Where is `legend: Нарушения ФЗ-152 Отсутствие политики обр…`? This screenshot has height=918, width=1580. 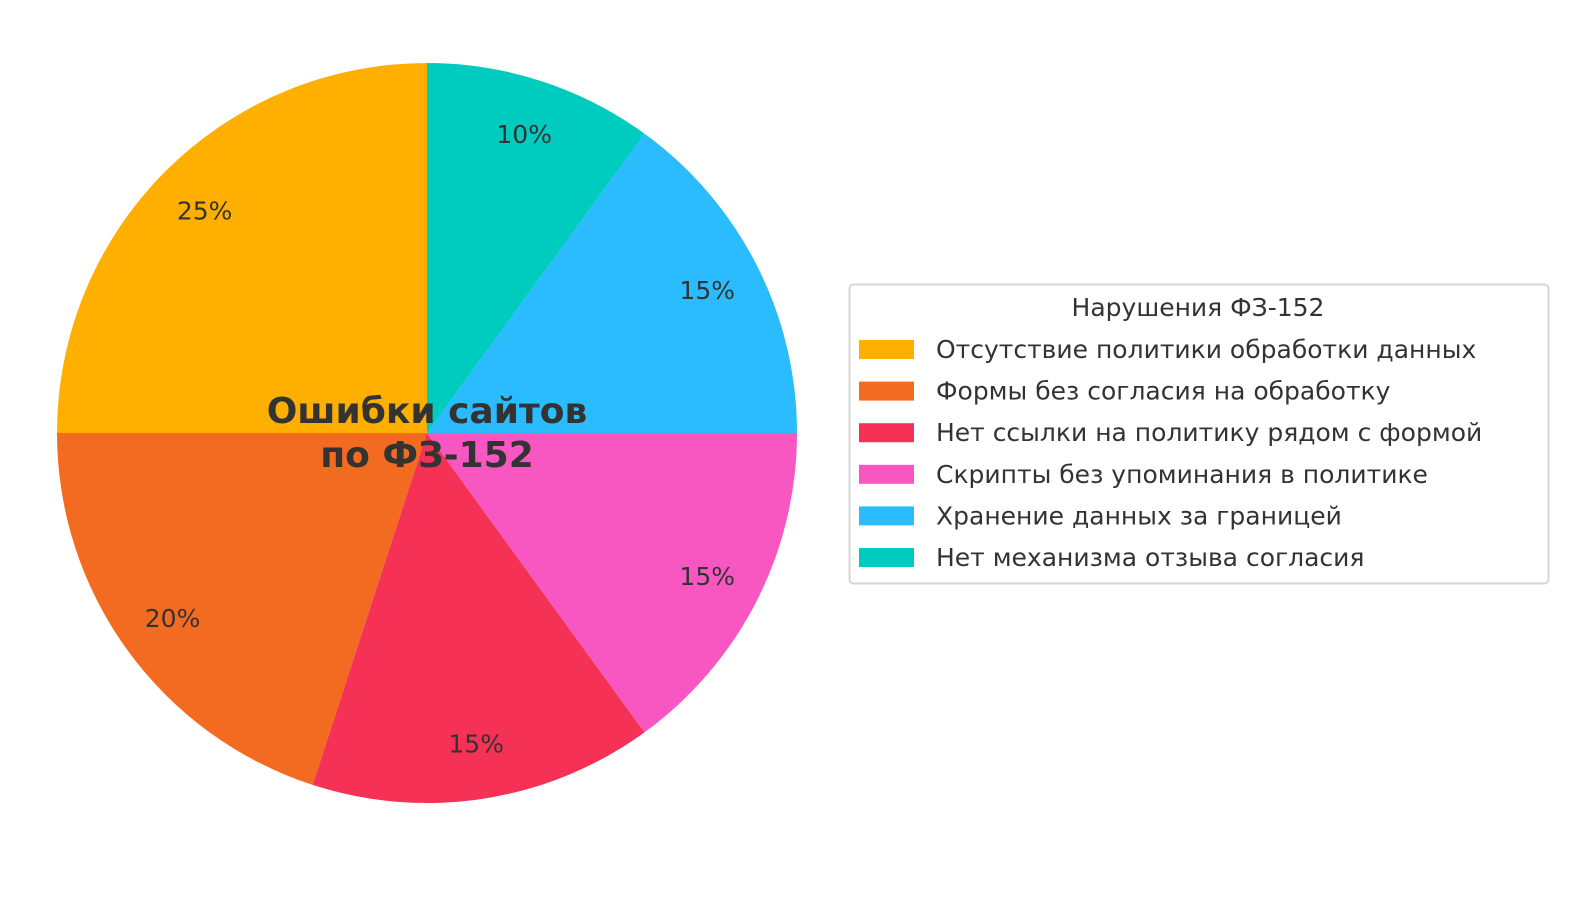 legend: Нарушения ФЗ-152 Отсутствие политики обр… is located at coordinates (1199, 434).